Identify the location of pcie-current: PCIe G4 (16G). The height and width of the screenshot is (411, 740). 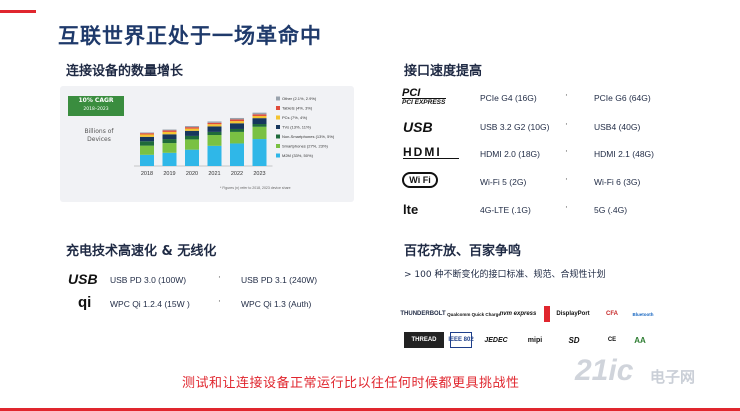
(508, 98).